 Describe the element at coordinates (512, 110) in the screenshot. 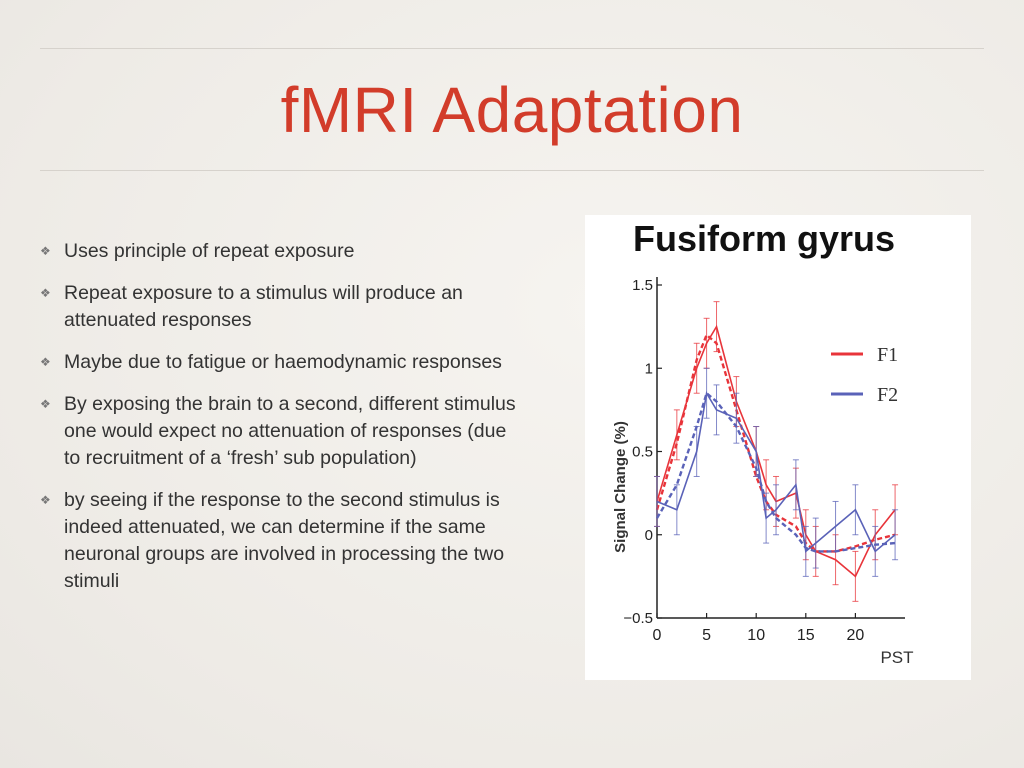

I see `slide-title: fMRI Adaptation` at that location.